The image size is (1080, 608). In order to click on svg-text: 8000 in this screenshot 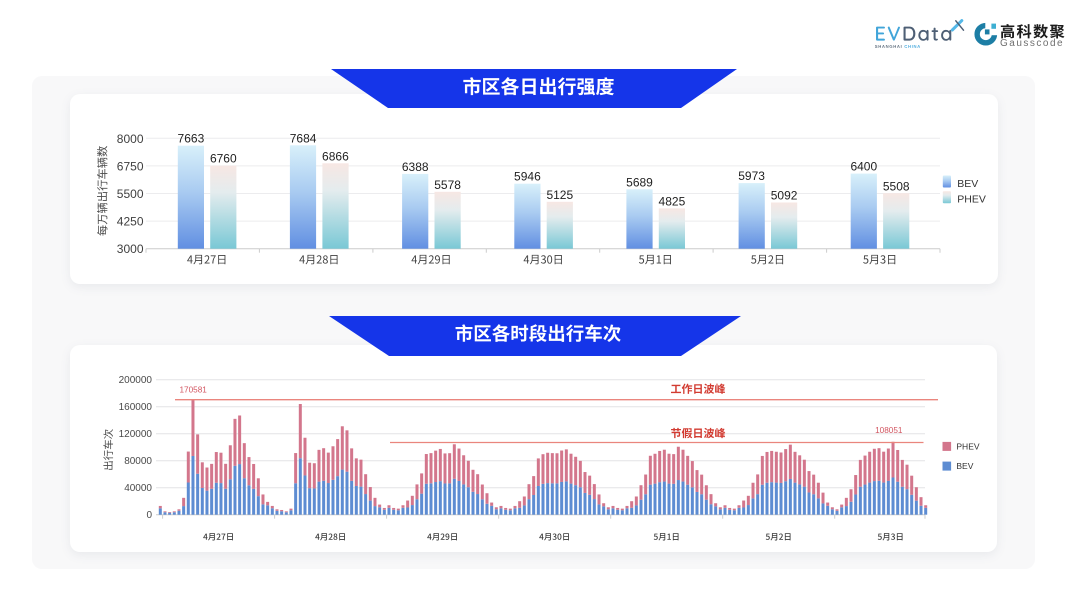, I will do `click(130, 139)`.